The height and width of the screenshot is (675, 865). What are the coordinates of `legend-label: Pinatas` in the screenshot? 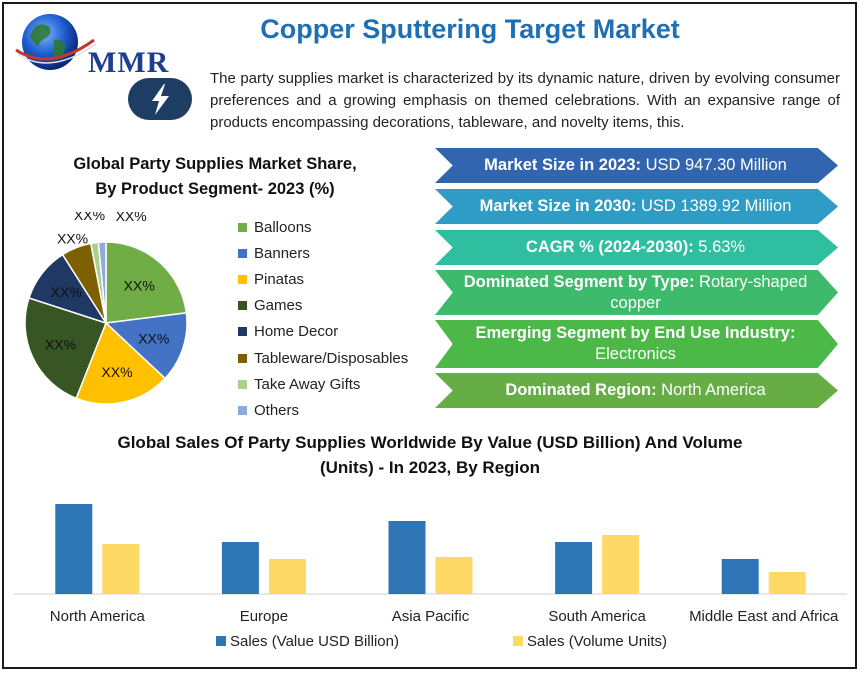 It's located at (279, 279).